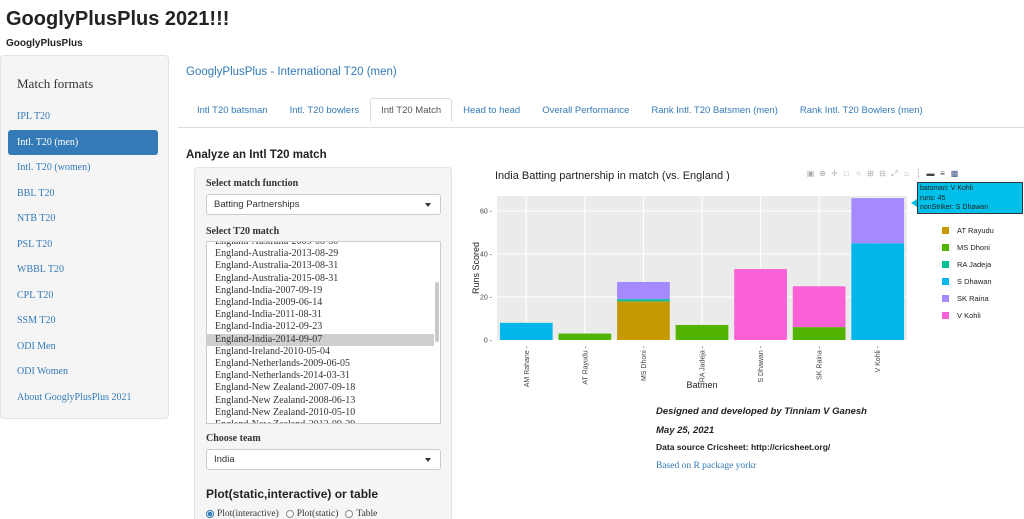  What do you see at coordinates (846, 173) in the screenshot?
I see `box-select-icon: □` at bounding box center [846, 173].